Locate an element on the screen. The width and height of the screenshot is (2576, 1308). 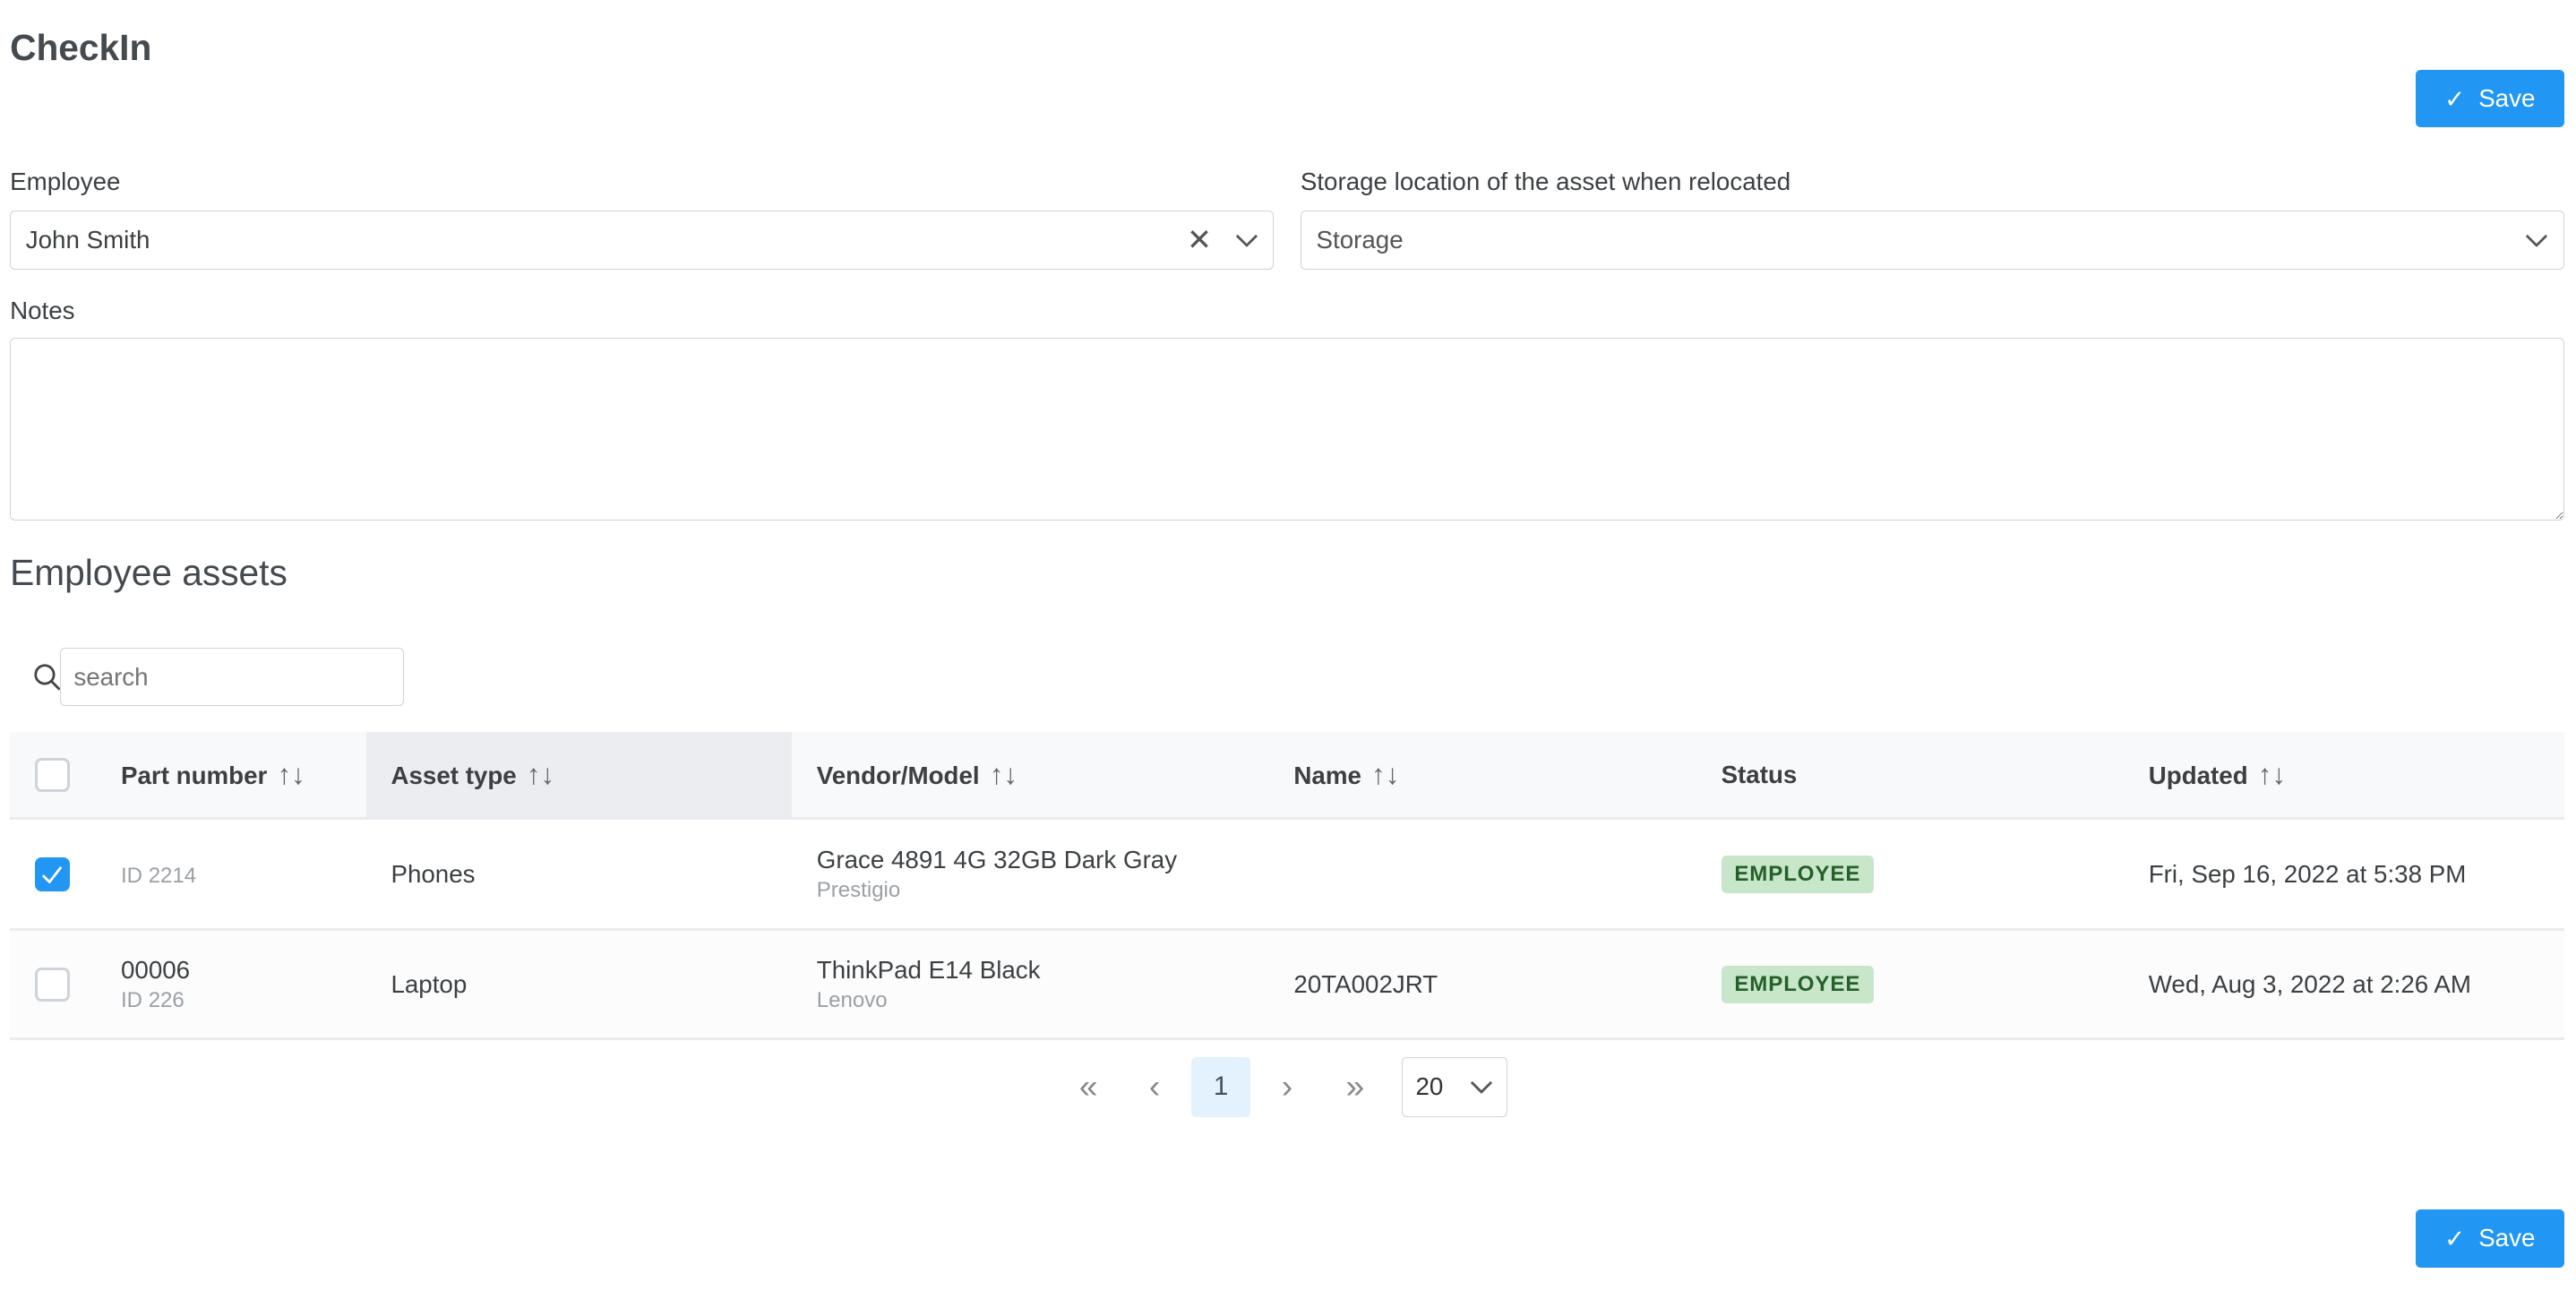
col-asset-type: Asset type ↑↓ is located at coordinates (579, 775).